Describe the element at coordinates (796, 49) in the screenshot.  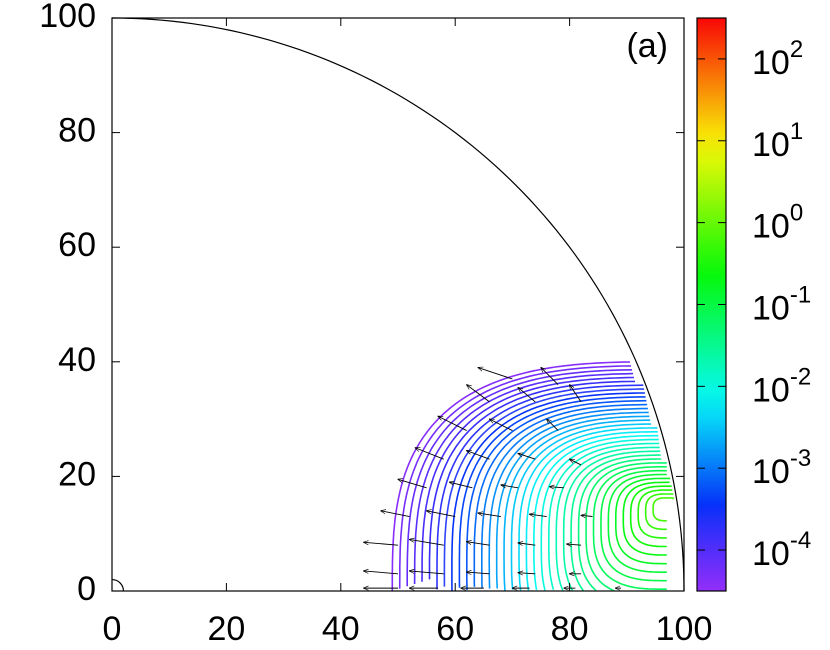
I see `tick-exponent: 2` at that location.